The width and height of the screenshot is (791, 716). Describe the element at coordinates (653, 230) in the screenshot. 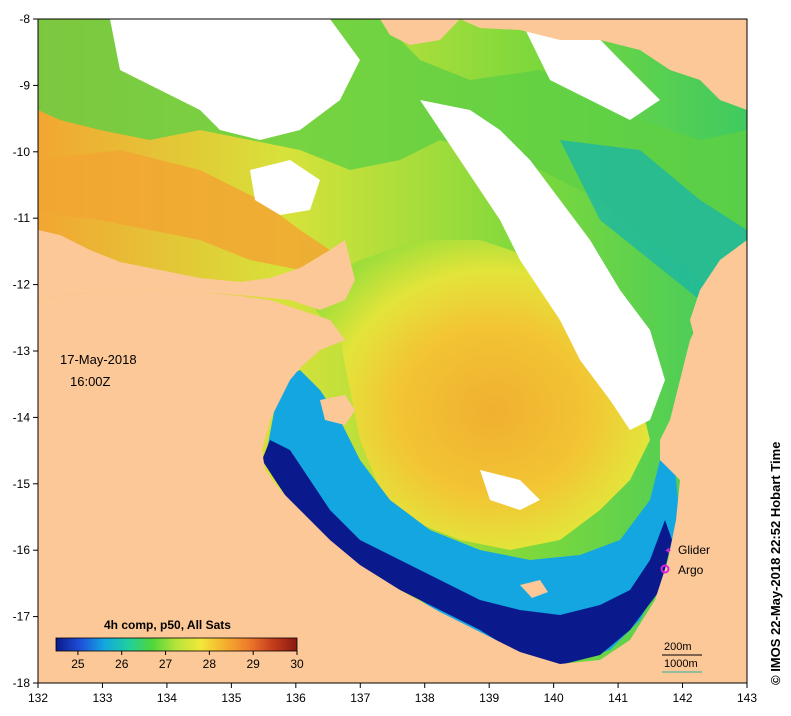

I see `sst-band-east` at that location.